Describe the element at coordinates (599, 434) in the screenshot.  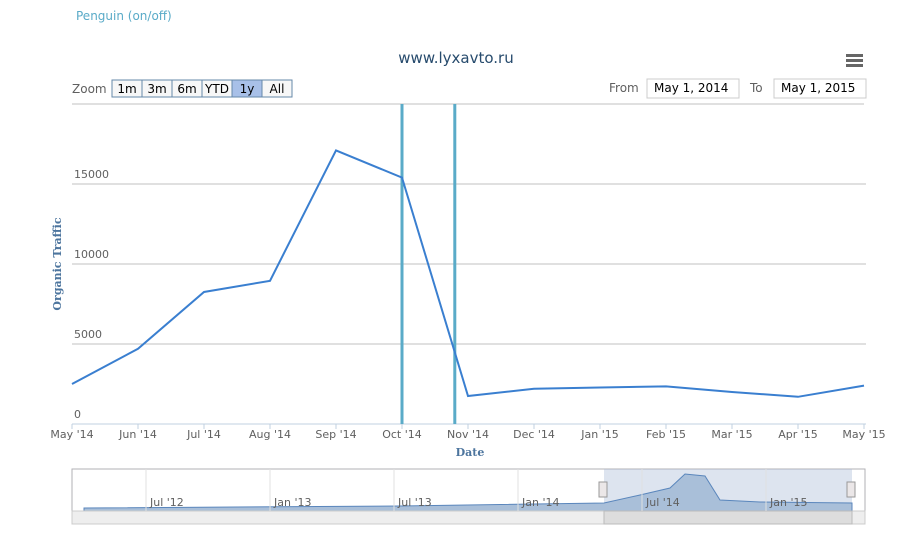
I see `x-tick-label: Jan '15` at that location.